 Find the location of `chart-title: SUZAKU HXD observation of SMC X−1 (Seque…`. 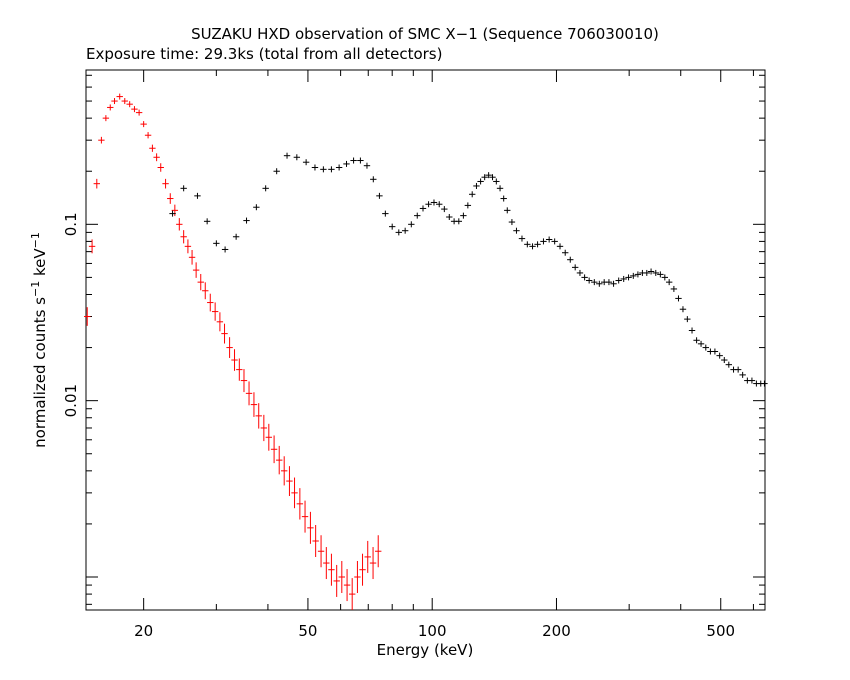

chart-title: SUZAKU HXD observation of SMC X−1 (Seque… is located at coordinates (425, 34).